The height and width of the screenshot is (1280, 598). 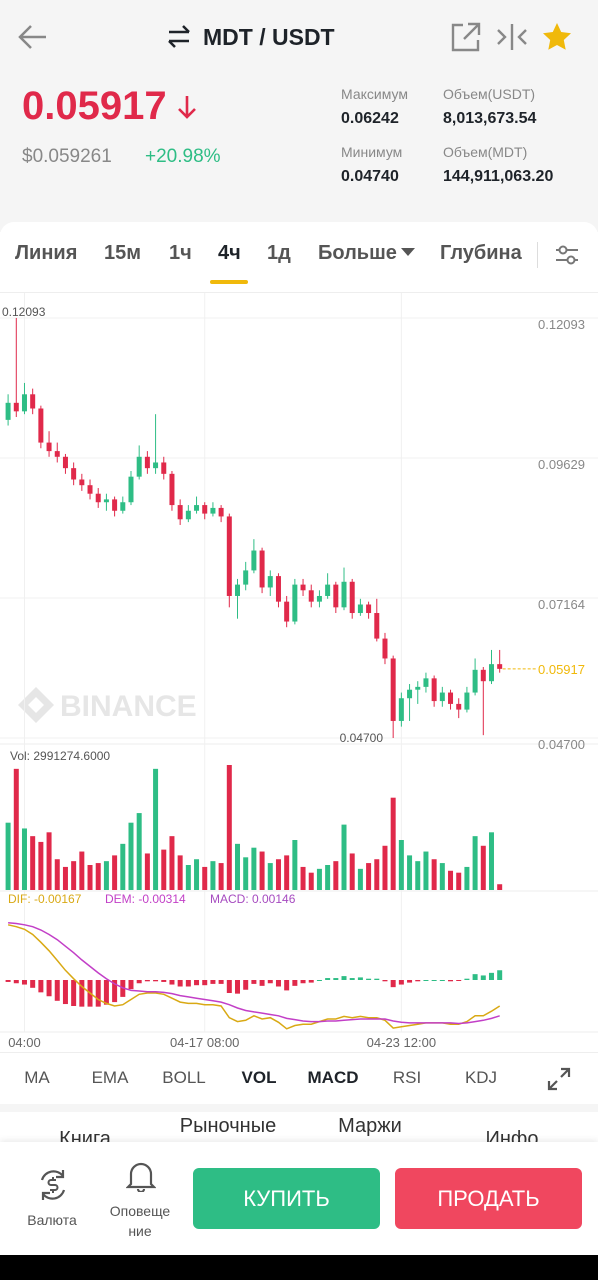 I want to click on y-tick-label: 0.12093, so click(x=561, y=324).